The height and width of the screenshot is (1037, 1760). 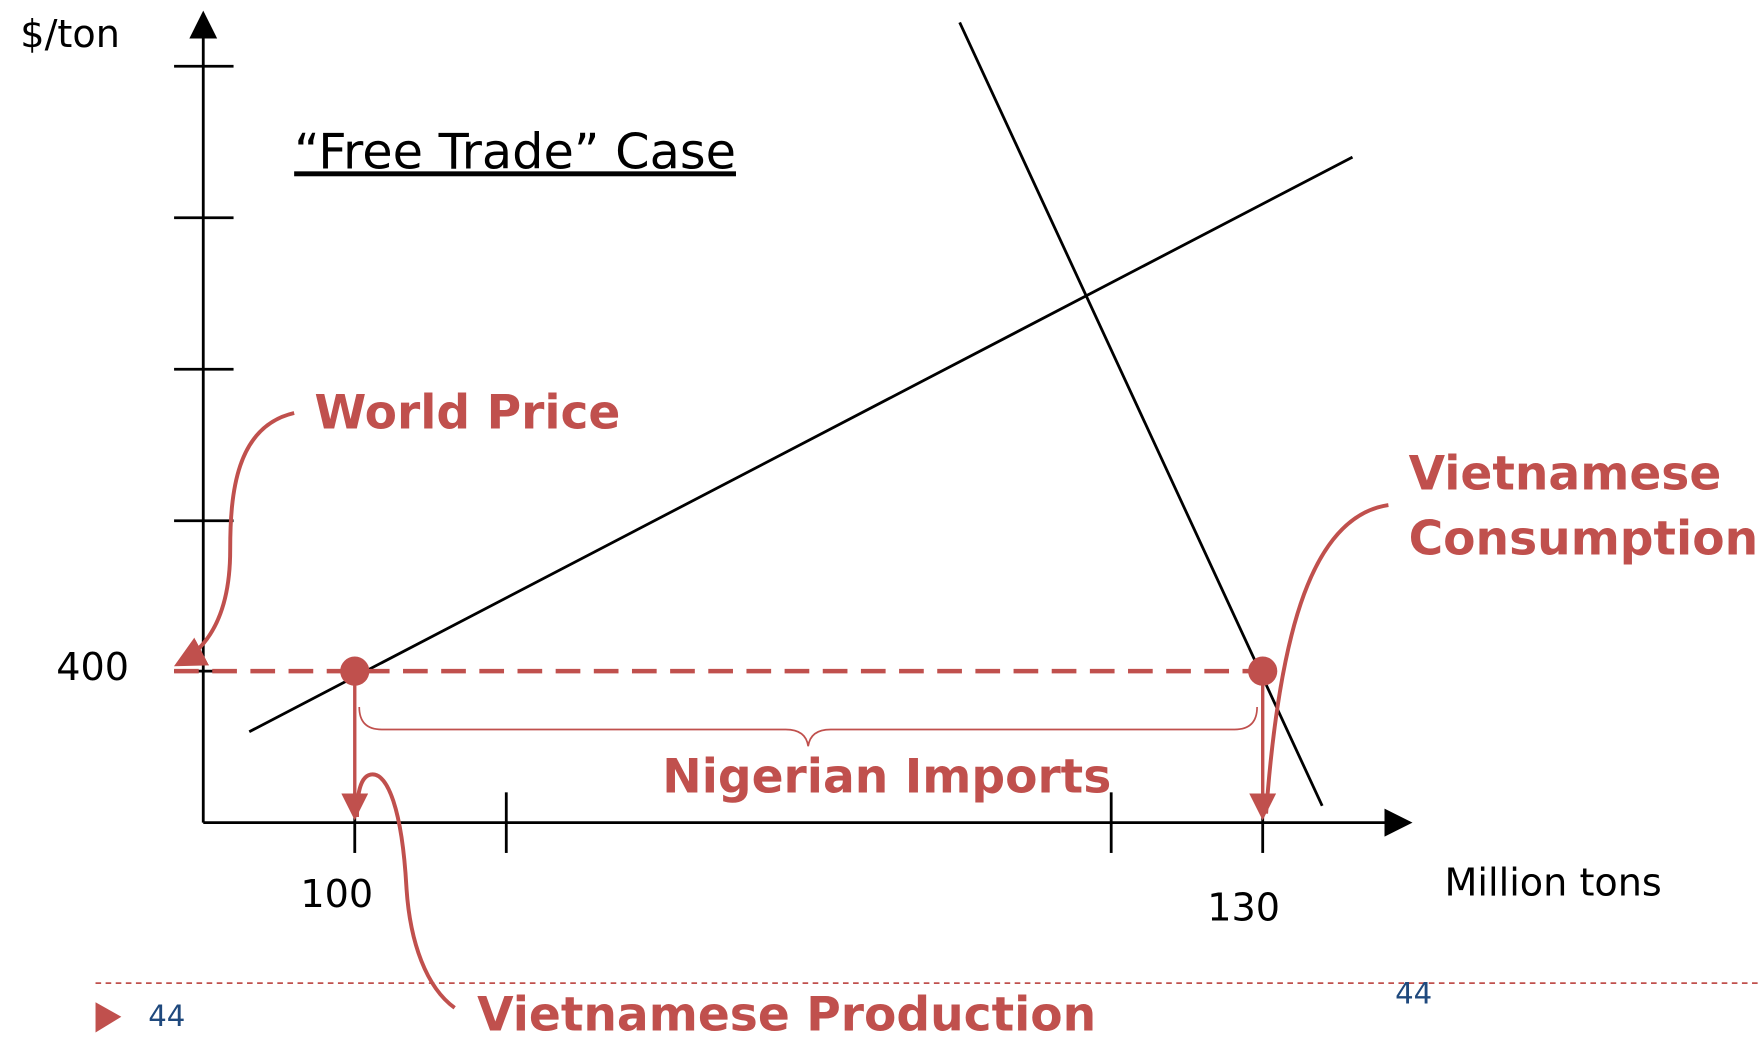 I want to click on y-axis-label: $/ton, so click(x=70, y=34).